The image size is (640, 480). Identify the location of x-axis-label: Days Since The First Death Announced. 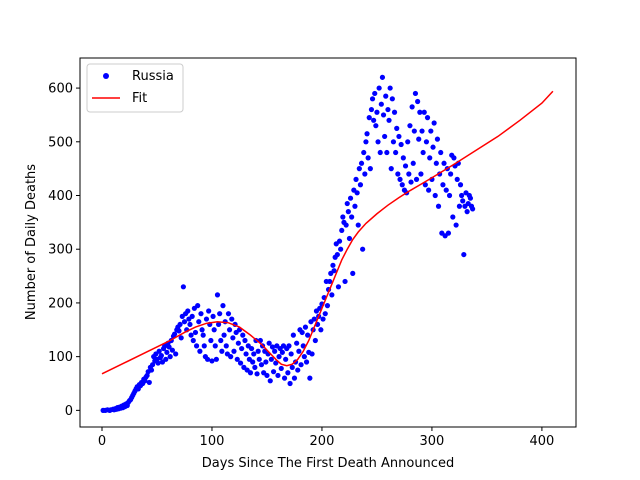
(328, 463).